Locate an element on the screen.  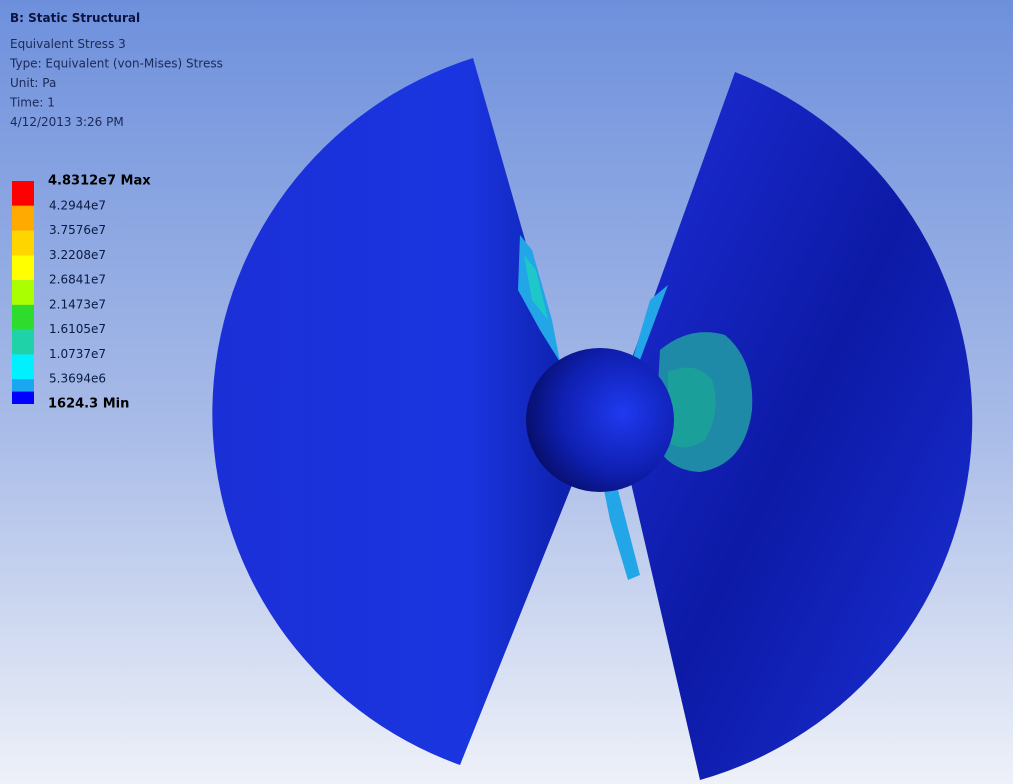
legend-label: 2.6841e7 is located at coordinates (77, 280).